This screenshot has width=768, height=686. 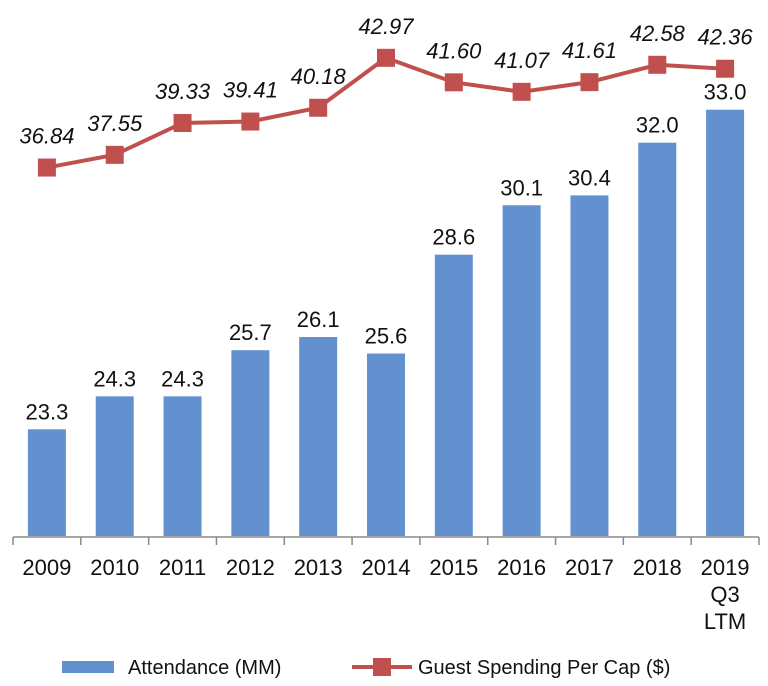 What do you see at coordinates (46, 136) in the screenshot?
I see `line-value-label: 36.84` at bounding box center [46, 136].